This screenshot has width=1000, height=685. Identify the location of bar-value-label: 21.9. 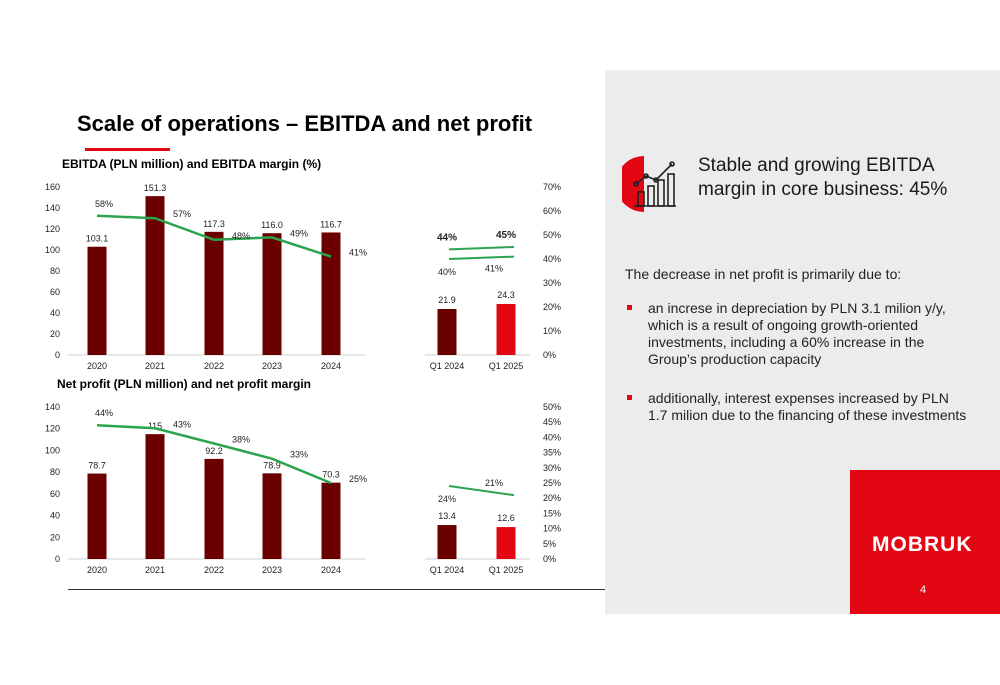
(447, 300).